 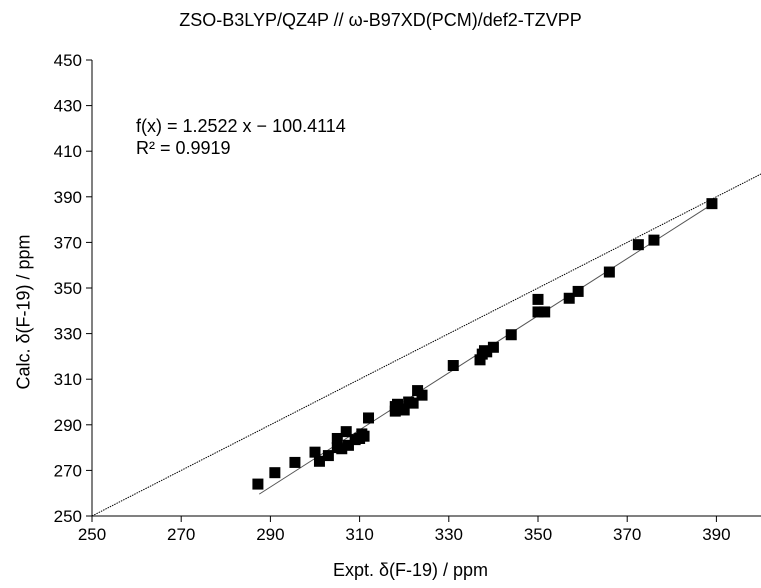 What do you see at coordinates (68, 425) in the screenshot?
I see `y-tick-label: 290` at bounding box center [68, 425].